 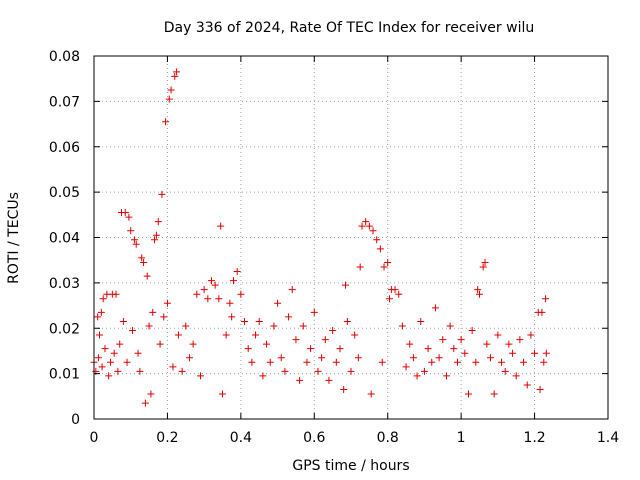 I want to click on x-tick-label: 1, so click(x=461, y=438).